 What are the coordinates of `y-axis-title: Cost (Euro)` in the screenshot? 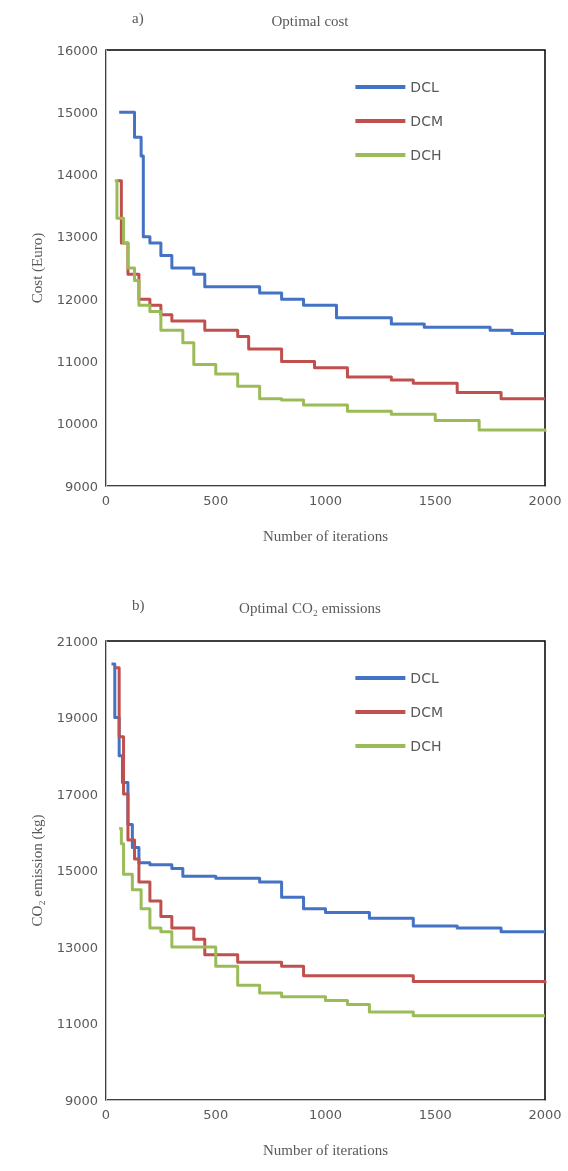 It's located at (37, 268).